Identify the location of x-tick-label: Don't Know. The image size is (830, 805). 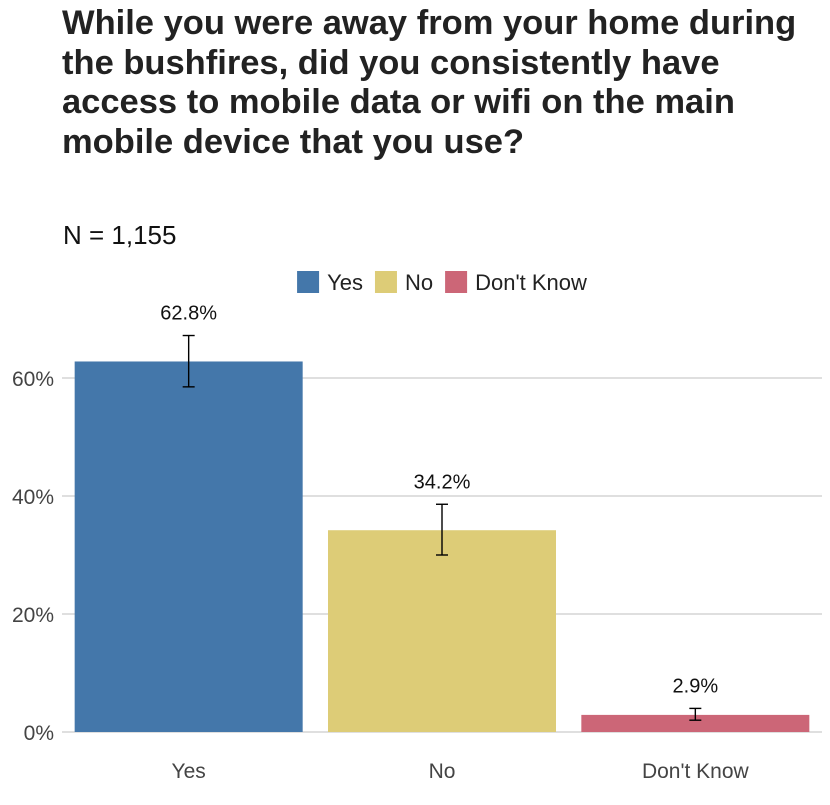
(696, 771).